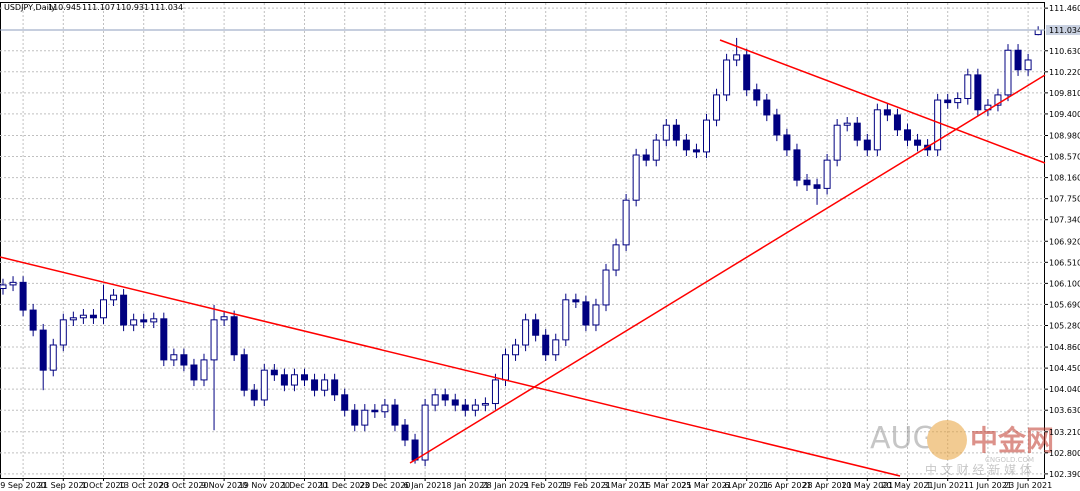  What do you see at coordinates (264, 485) in the screenshot?
I see `x-tick-label: 19 Nov 2020` at bounding box center [264, 485].